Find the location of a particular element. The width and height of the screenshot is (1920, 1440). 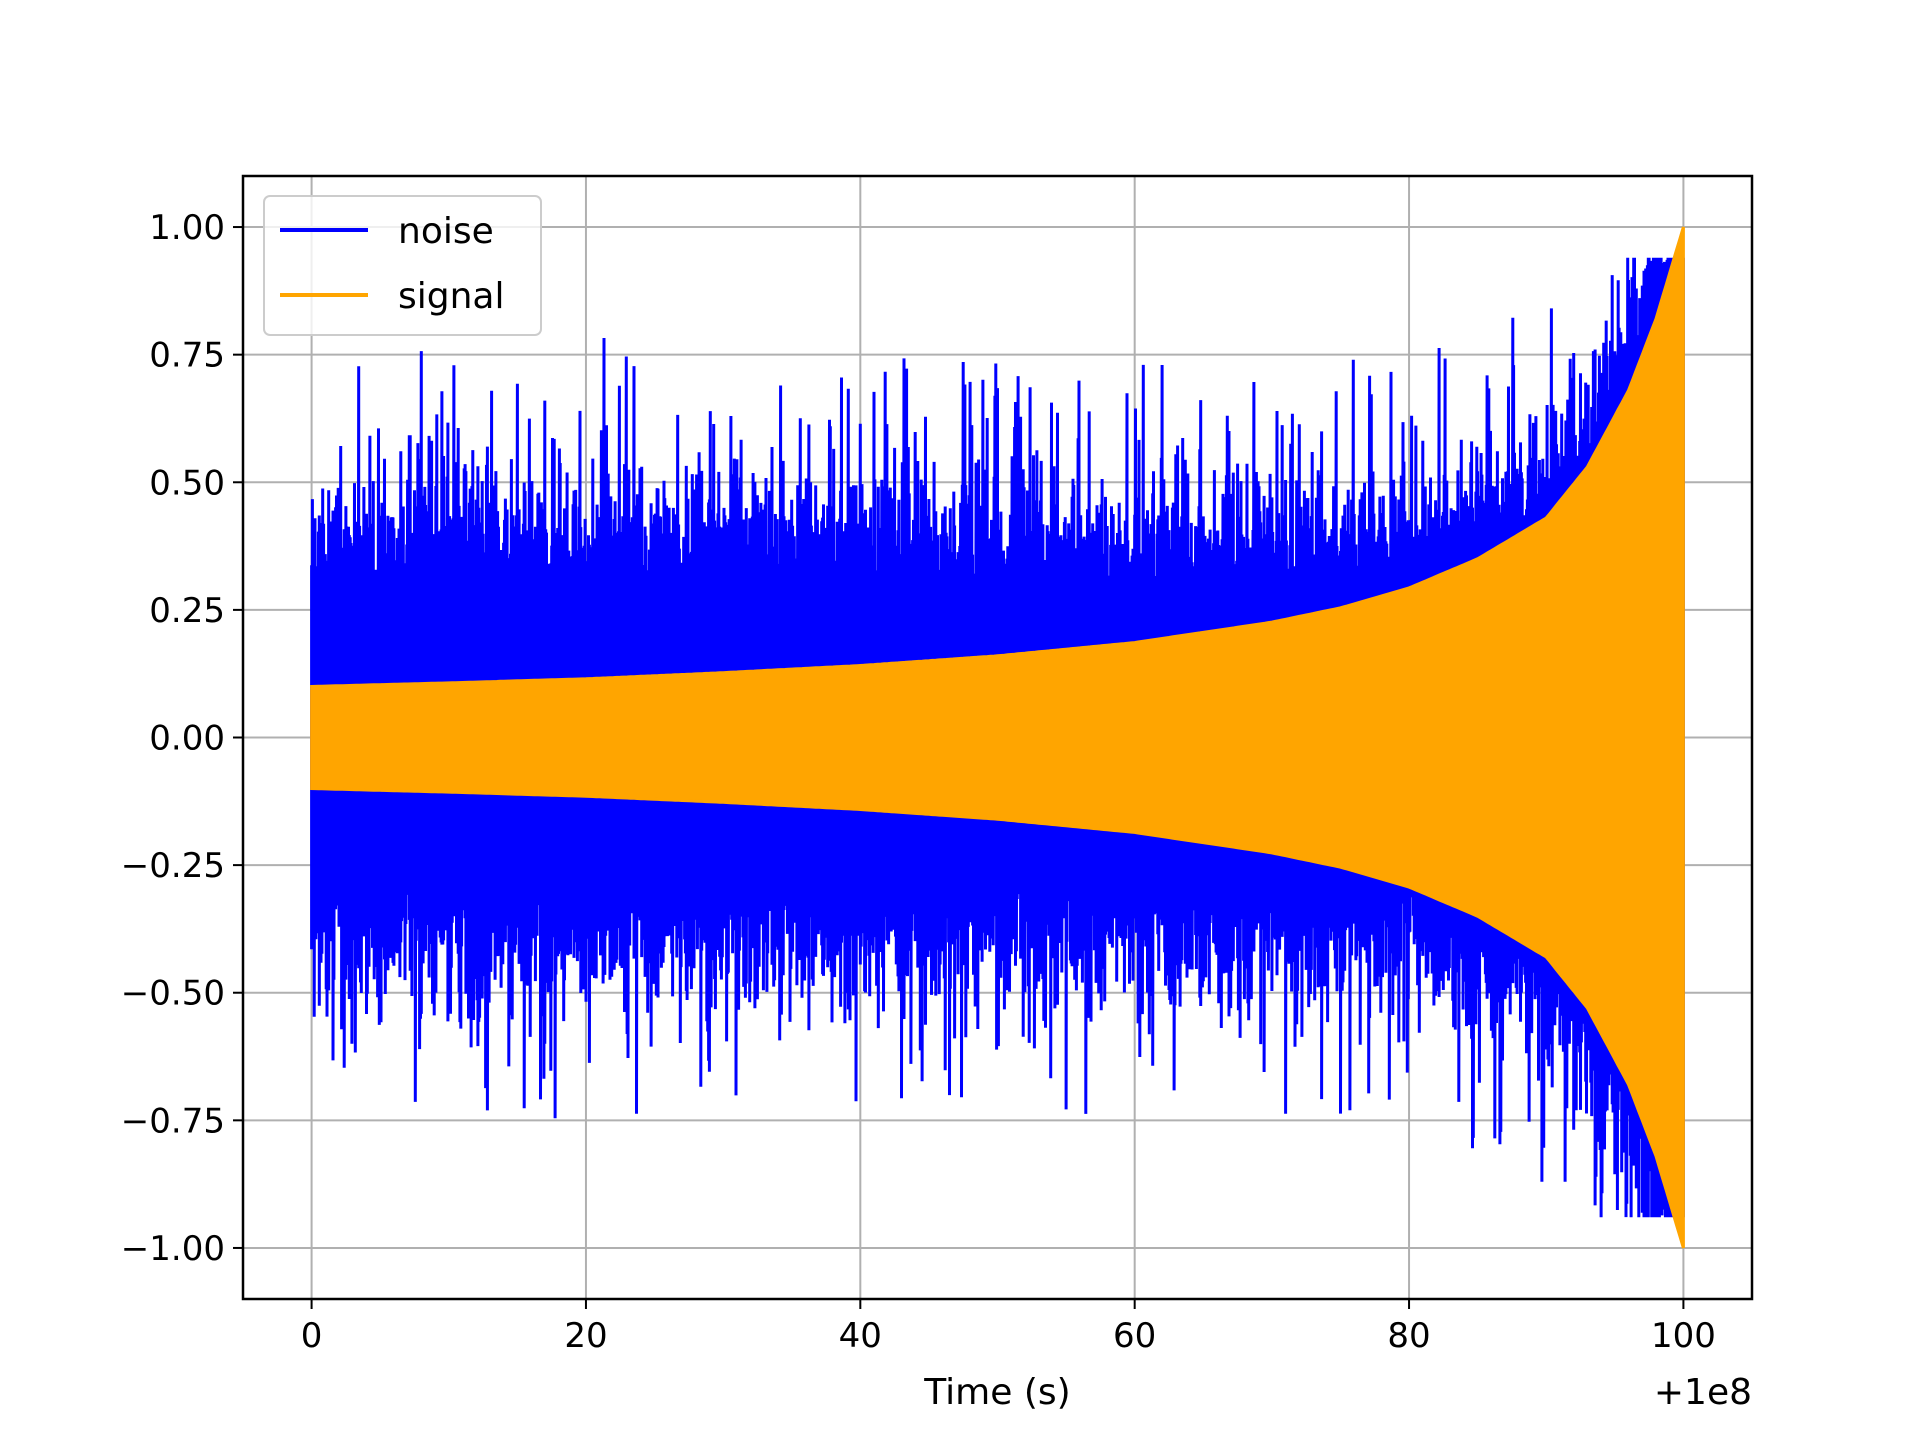

y-tick-label: 1.00 is located at coordinates (187, 228).